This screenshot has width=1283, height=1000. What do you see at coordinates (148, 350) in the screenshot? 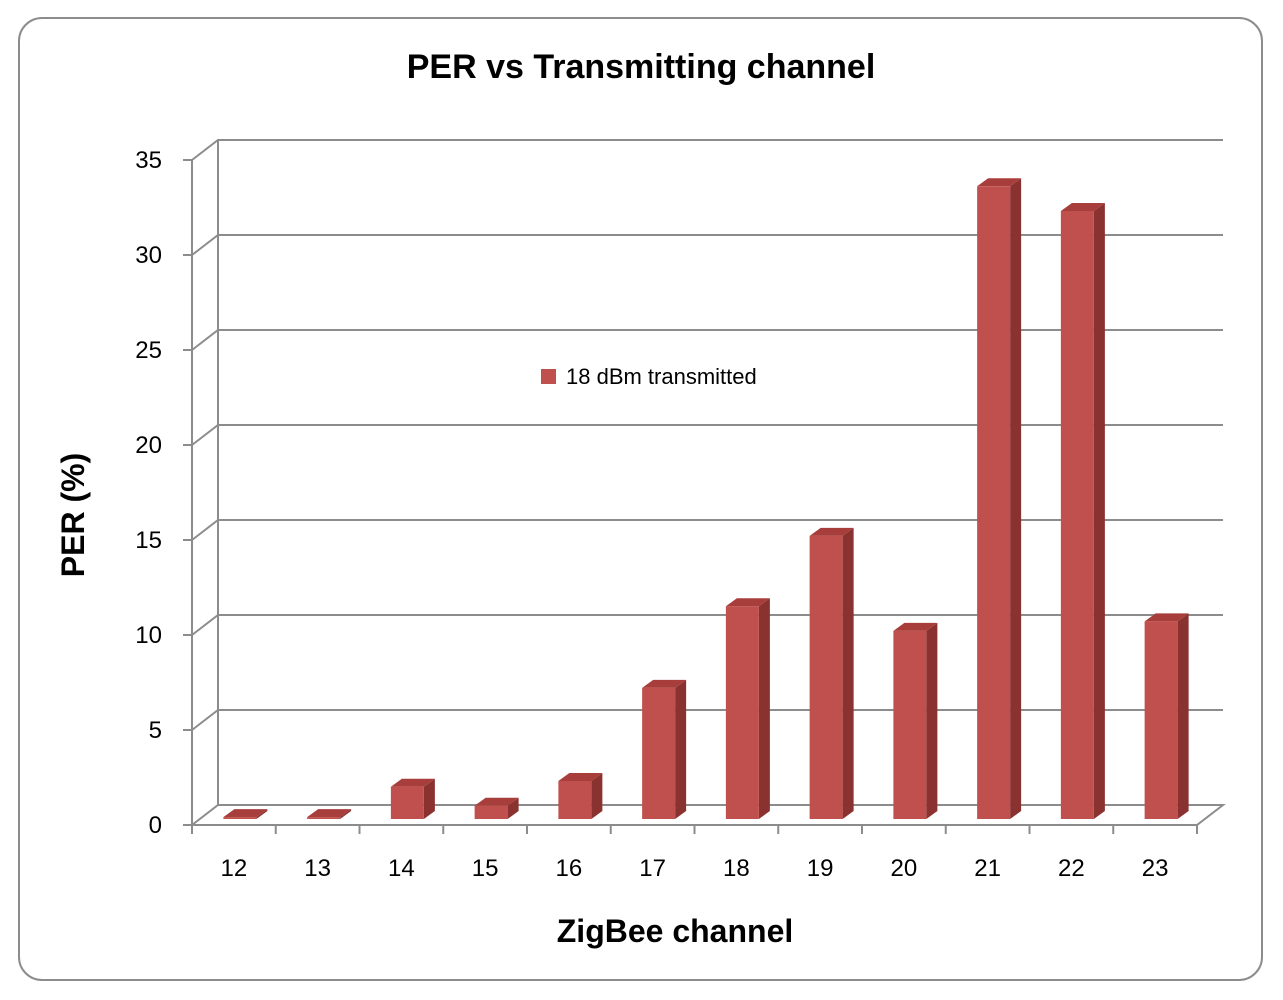
I see `y-tick-label: 25` at bounding box center [148, 350].